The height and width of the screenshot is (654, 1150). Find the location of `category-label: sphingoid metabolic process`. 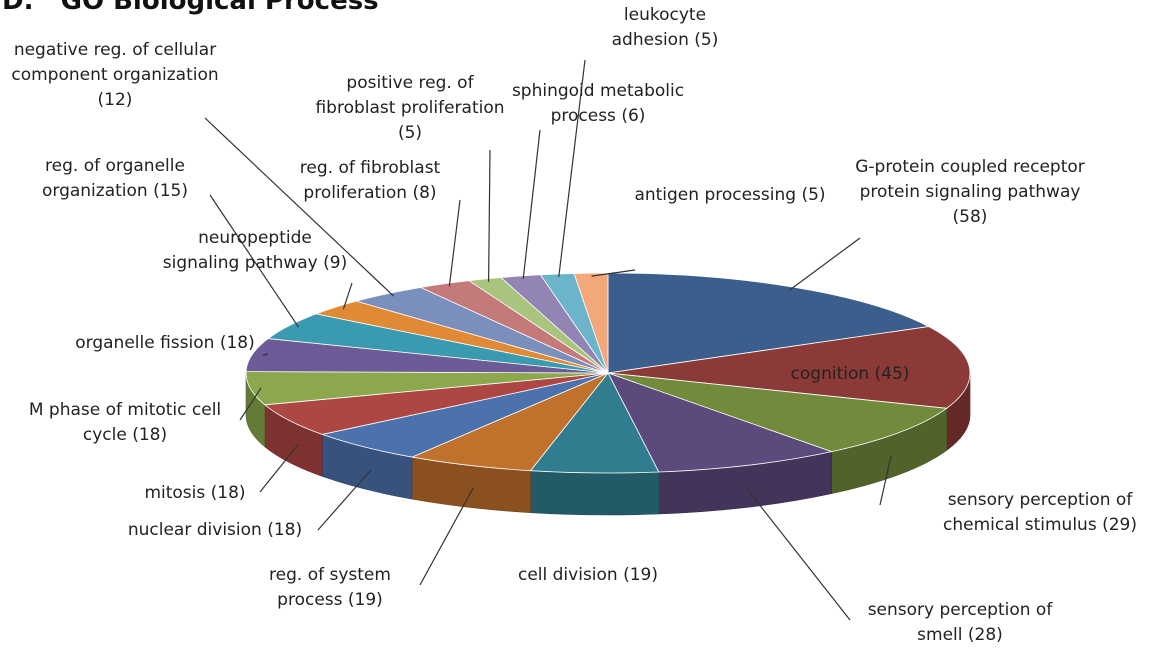

category-label: sphingoid metabolic process is located at coordinates (598, 103).